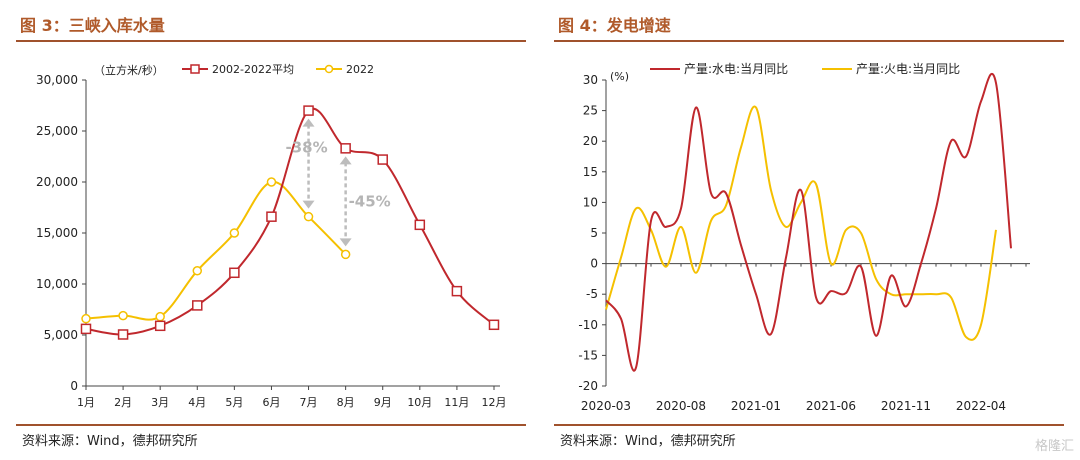 The width and height of the screenshot is (1080, 460). What do you see at coordinates (57, 131) in the screenshot?
I see `y-tick-label: 25,000` at bounding box center [57, 131].